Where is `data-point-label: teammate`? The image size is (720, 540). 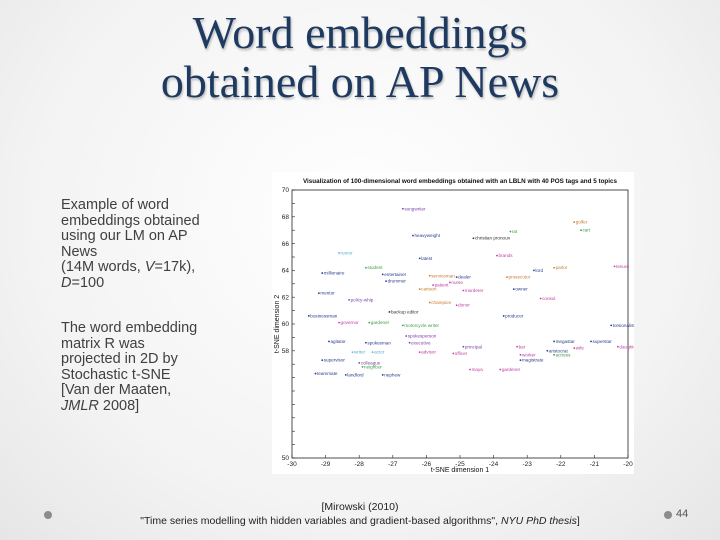
data-point-label: teammate is located at coordinates (327, 373).